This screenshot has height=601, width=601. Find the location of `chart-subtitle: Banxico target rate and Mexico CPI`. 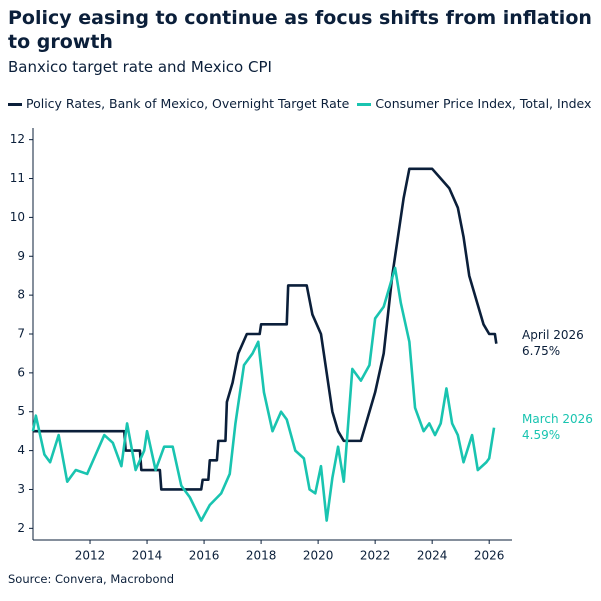

chart-subtitle: Banxico target rate and Mexico CPI is located at coordinates (140, 67).